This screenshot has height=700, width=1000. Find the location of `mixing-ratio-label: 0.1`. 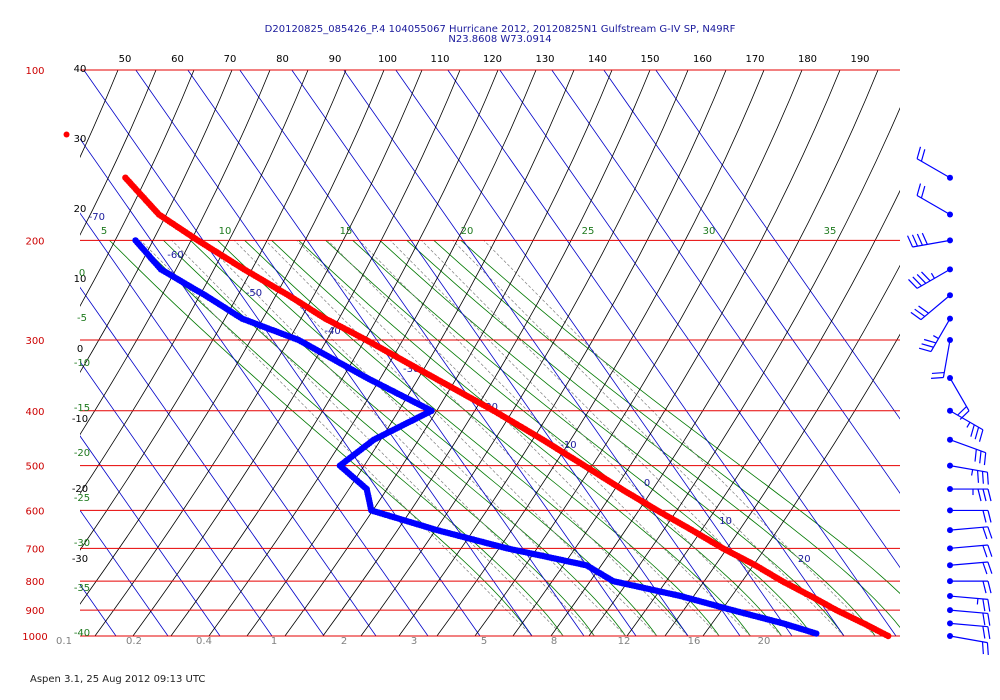

mixing-ratio-label: 0.1 is located at coordinates (64, 641).